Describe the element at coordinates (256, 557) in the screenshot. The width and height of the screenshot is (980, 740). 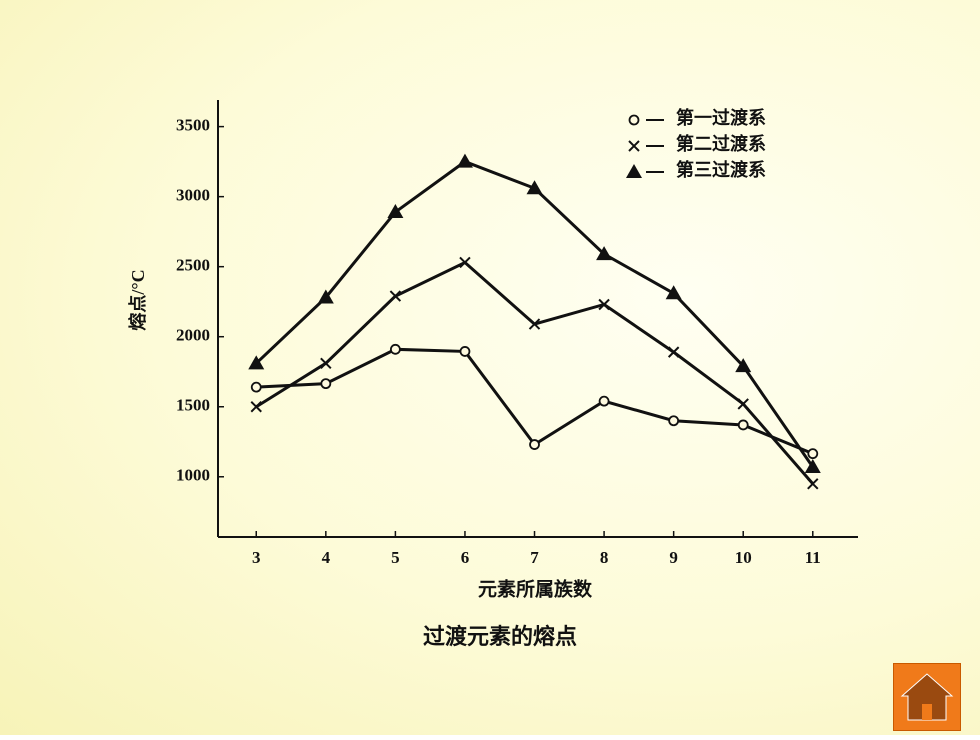
I see `x-tick-label: 3` at that location.